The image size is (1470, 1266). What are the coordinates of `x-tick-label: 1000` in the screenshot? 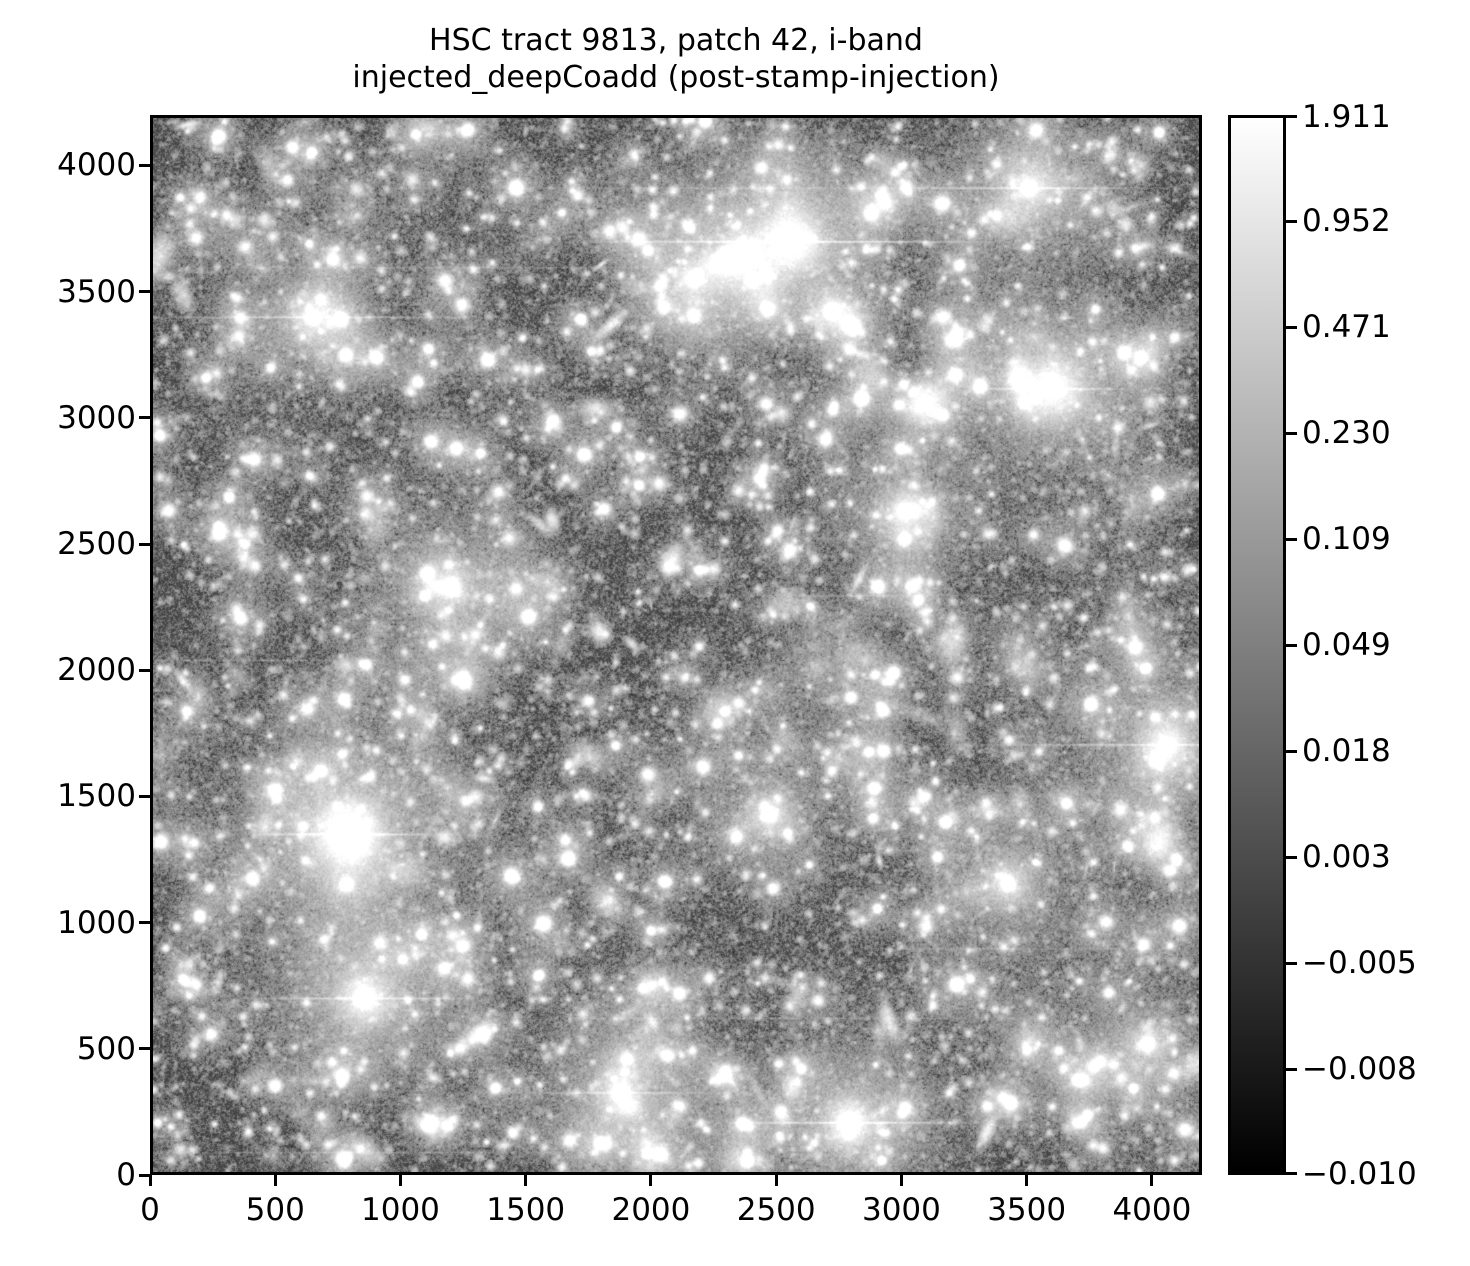 It's located at (400, 1210).